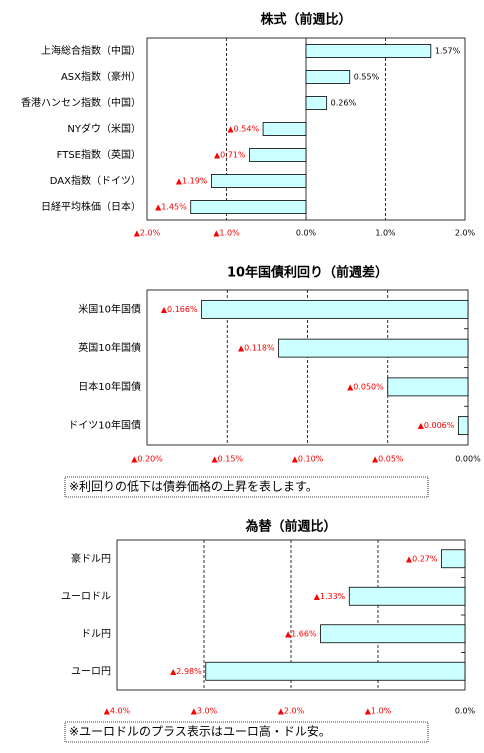 Image resolution: width=484 pixels, height=753 pixels. Describe the element at coordinates (230, 155) in the screenshot. I see `value-label: ▲0.71%` at that location.